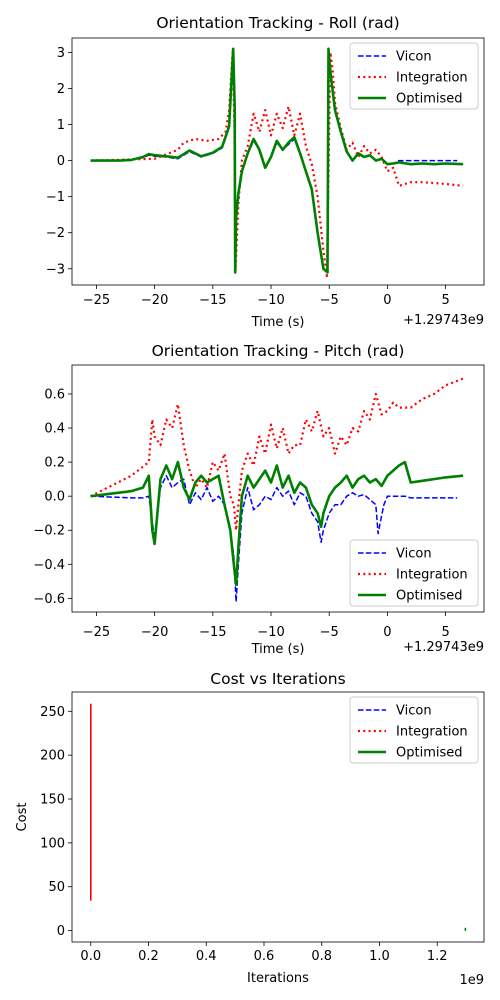 The width and height of the screenshot is (500, 1000). I want to click on chart-title: Orientation Tracking - Pitch (rad), so click(278, 351).